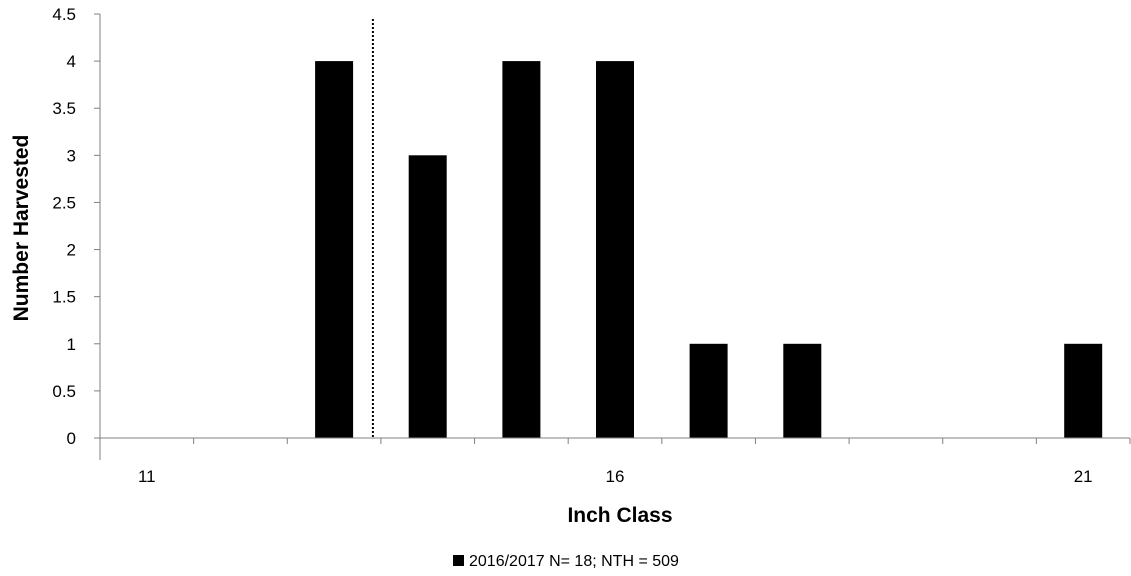  What do you see at coordinates (64, 14) in the screenshot?
I see `y-tick-label: 4.5` at bounding box center [64, 14].